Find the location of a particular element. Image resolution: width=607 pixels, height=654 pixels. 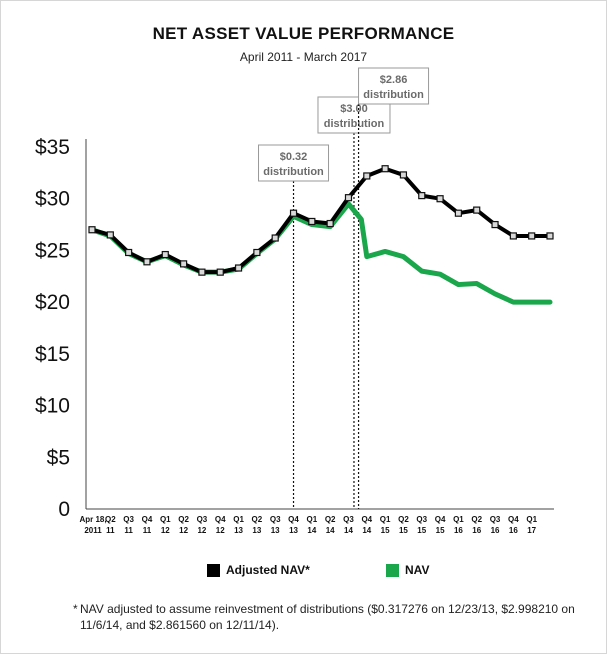

y-tick-label: 0 is located at coordinates (64, 509).